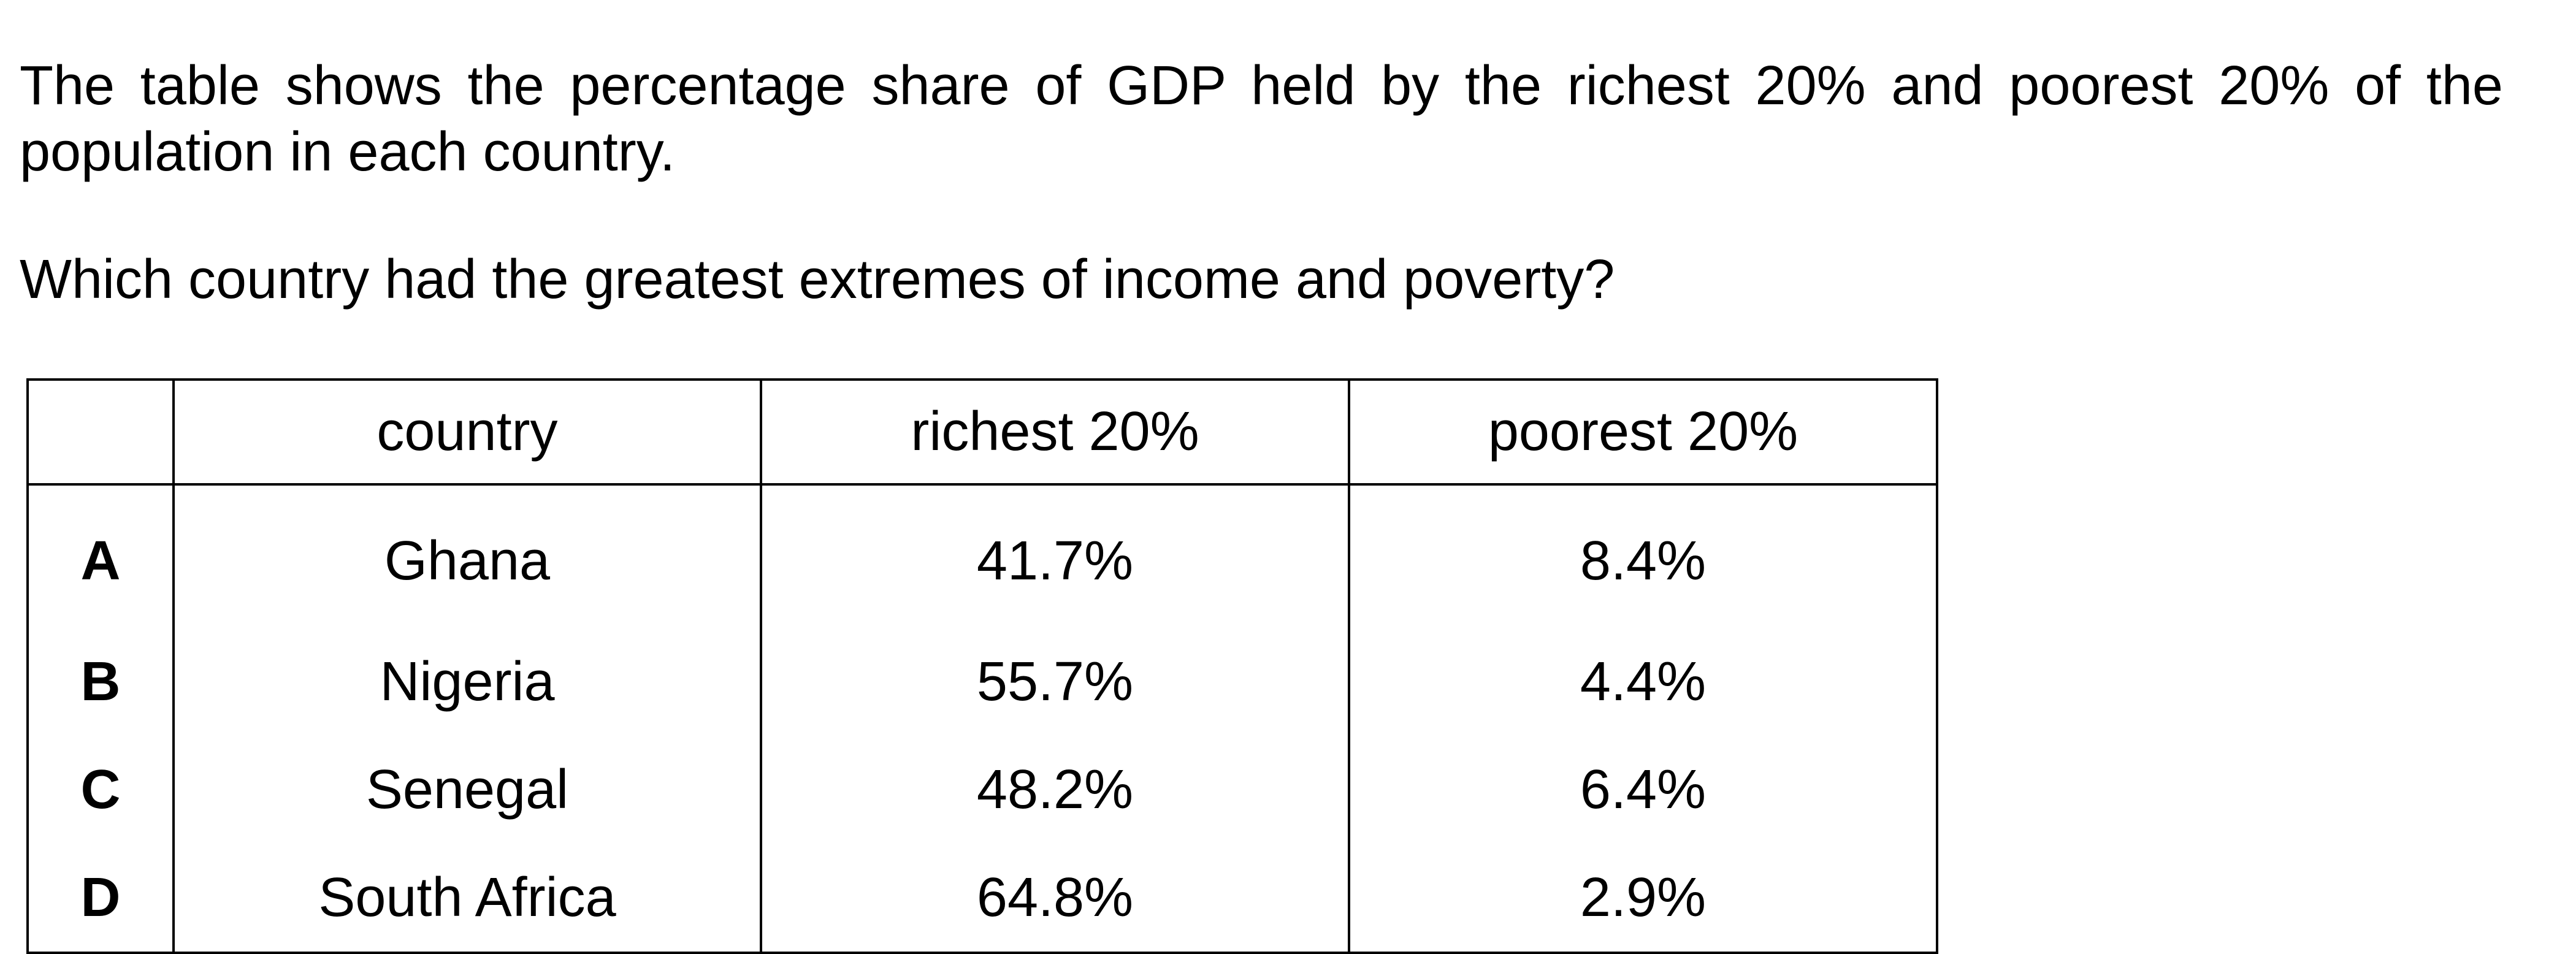 This screenshot has height=954, width=2576. What do you see at coordinates (1643, 790) in the screenshot?
I see `poorest-cell: 6.4%` at bounding box center [1643, 790].